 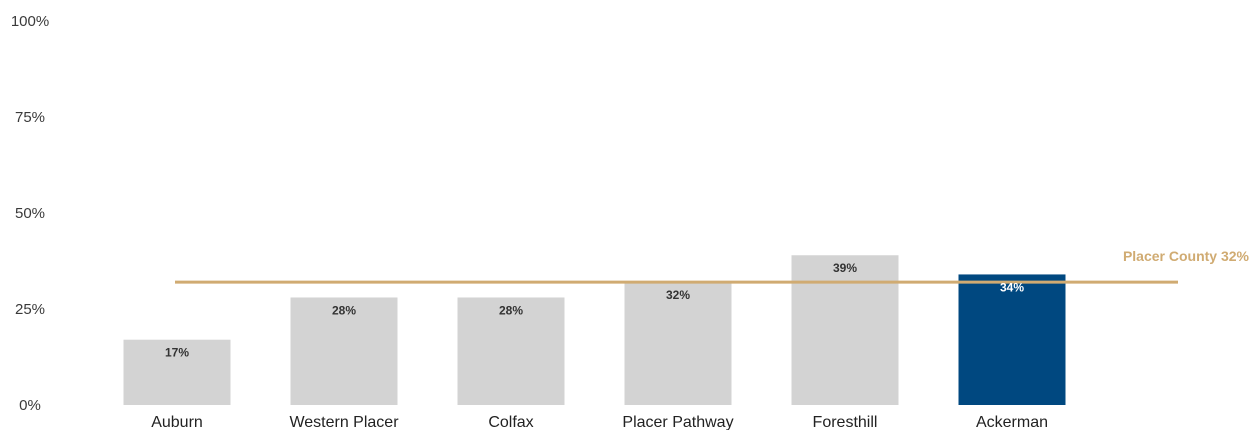 I want to click on x-tick-label: Placer Pathway, so click(x=677, y=422).